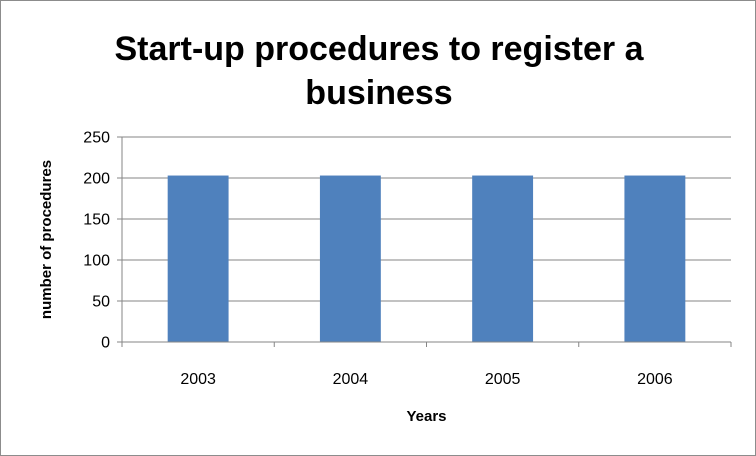 The image size is (756, 456). What do you see at coordinates (198, 379) in the screenshot?
I see `x-tick-label: 2003` at bounding box center [198, 379].